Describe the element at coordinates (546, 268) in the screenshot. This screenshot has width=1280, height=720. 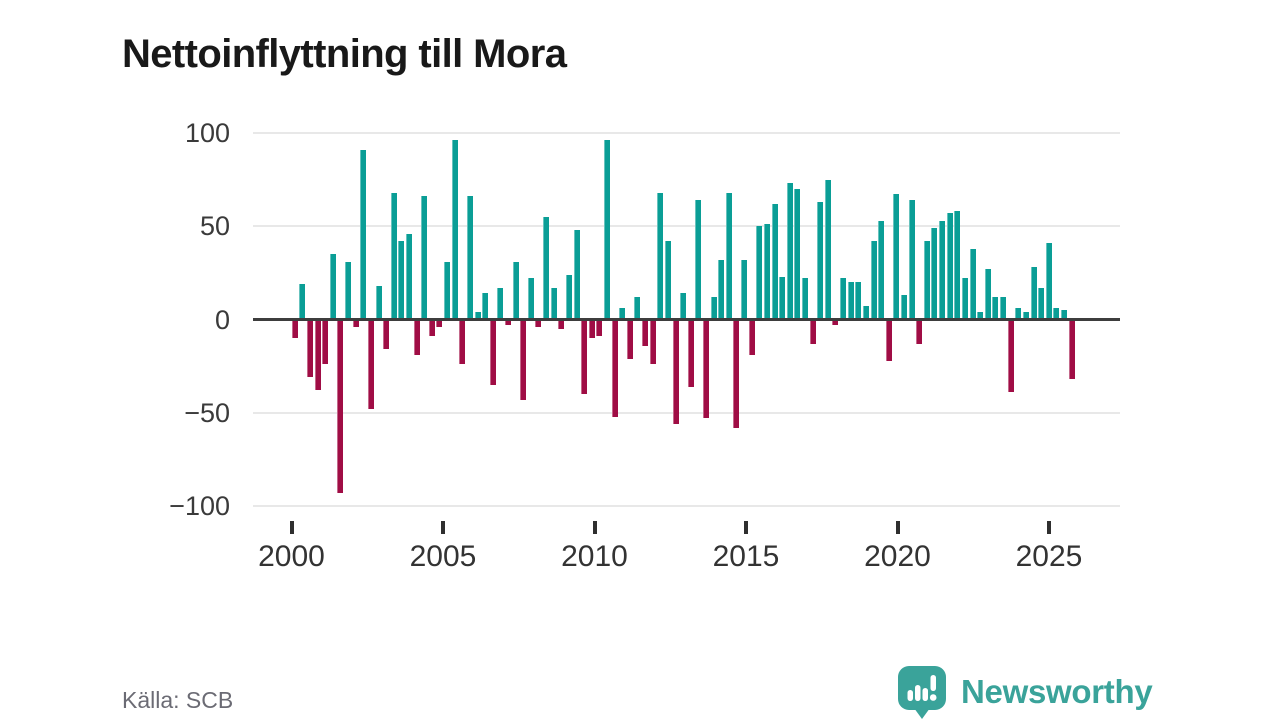
I see `bar-2008Q2` at that location.